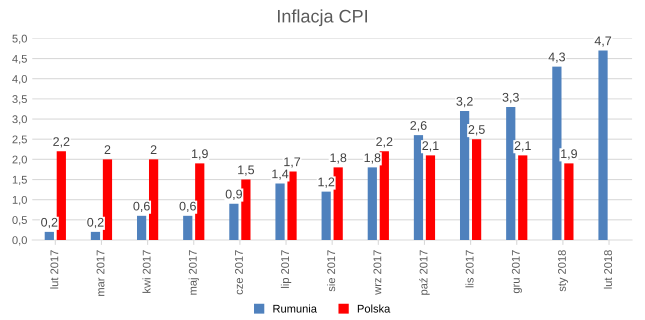 The width and height of the screenshot is (645, 320). I want to click on data-label: 2,6, so click(418, 126).